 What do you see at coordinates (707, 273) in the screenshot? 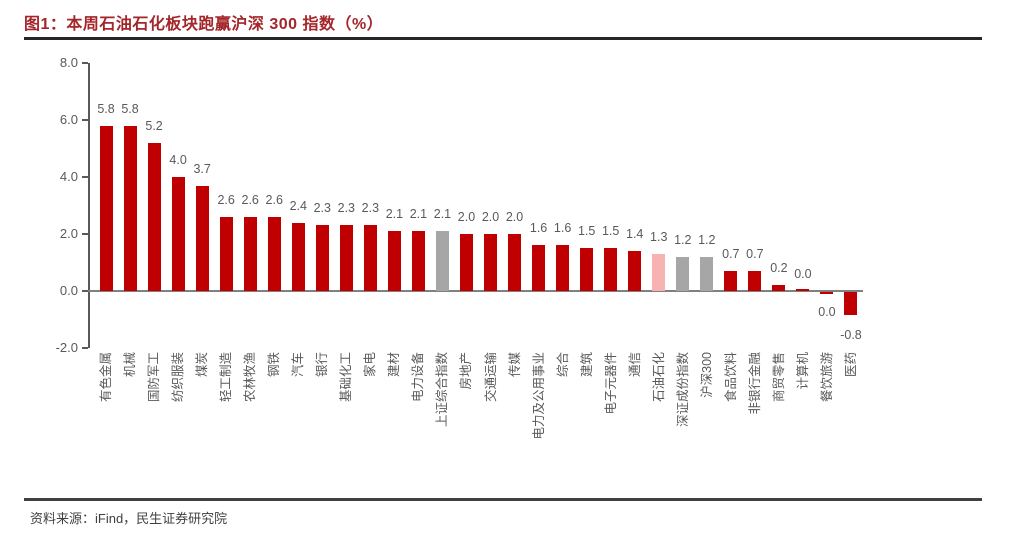
I see `bar-沪深300` at bounding box center [707, 273].